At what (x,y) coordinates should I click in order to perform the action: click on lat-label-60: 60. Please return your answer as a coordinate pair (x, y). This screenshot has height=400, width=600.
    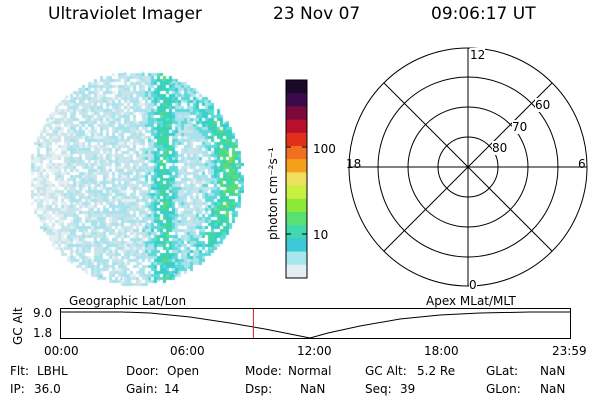
    Looking at the image, I should click on (543, 105).